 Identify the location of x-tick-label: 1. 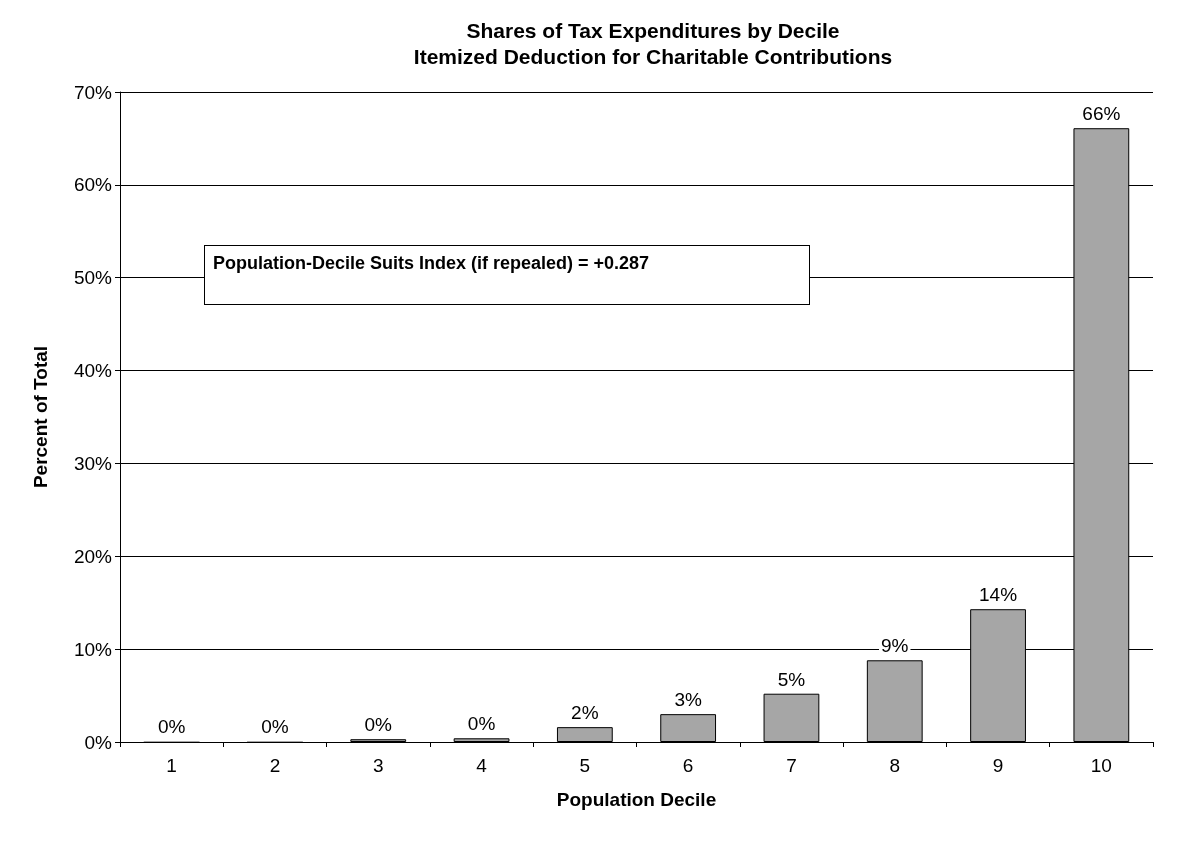
(171, 765).